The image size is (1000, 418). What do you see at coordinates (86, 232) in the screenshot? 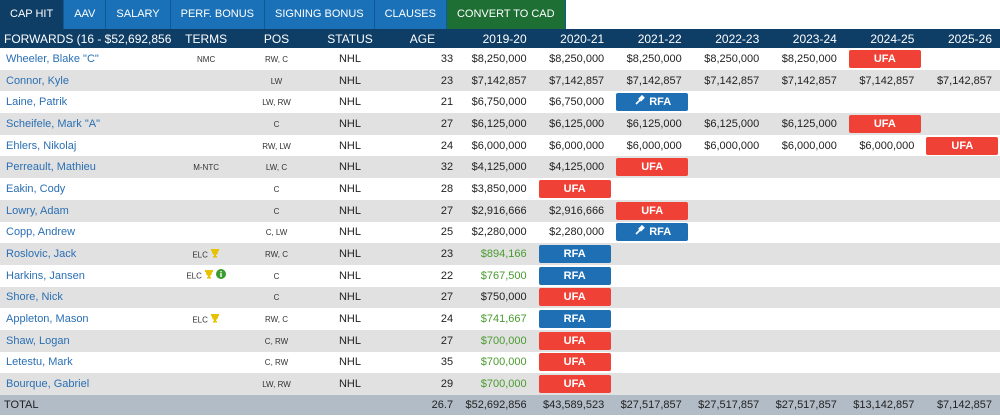
I see `player-name-link: Copp, Andrew` at bounding box center [86, 232].